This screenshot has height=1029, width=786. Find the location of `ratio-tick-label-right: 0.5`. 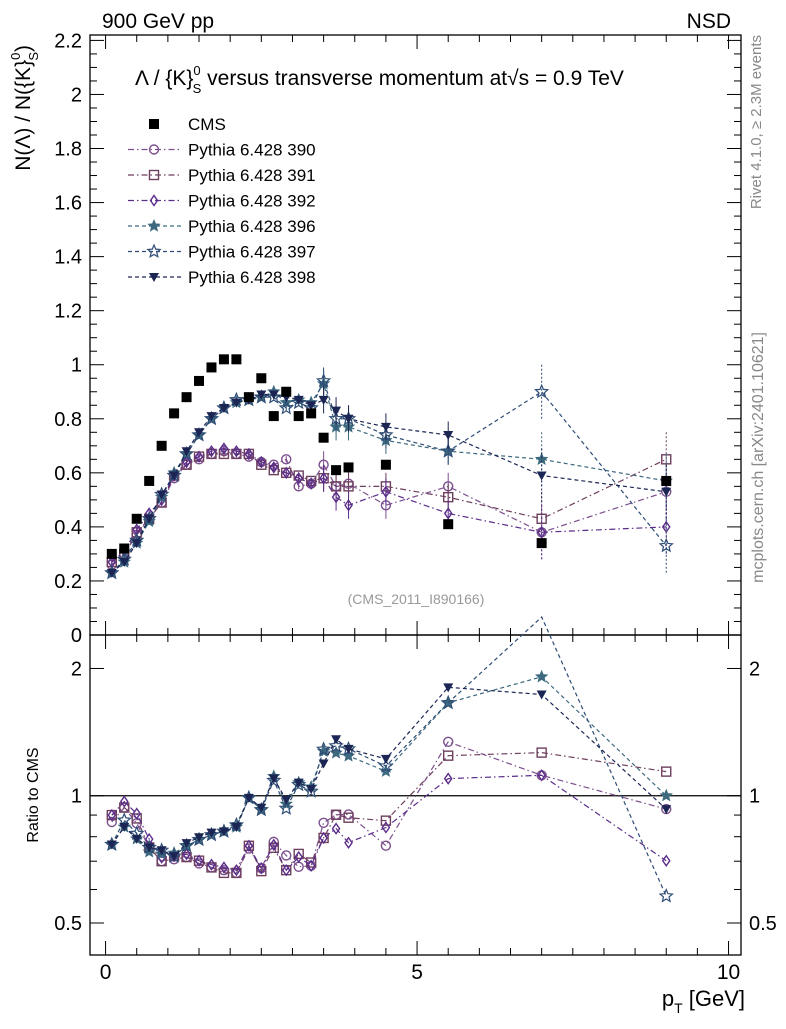

ratio-tick-label-right: 0.5 is located at coordinates (763, 924).